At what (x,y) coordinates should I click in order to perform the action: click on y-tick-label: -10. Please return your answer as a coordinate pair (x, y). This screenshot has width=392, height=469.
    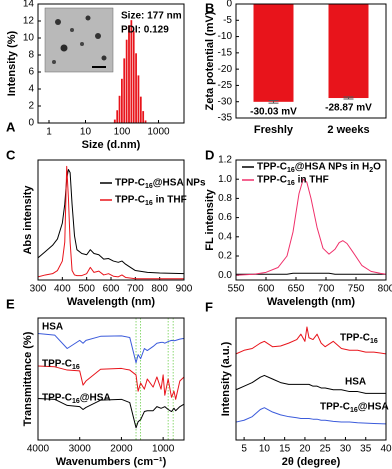
    Looking at the image, I should click on (225, 36).